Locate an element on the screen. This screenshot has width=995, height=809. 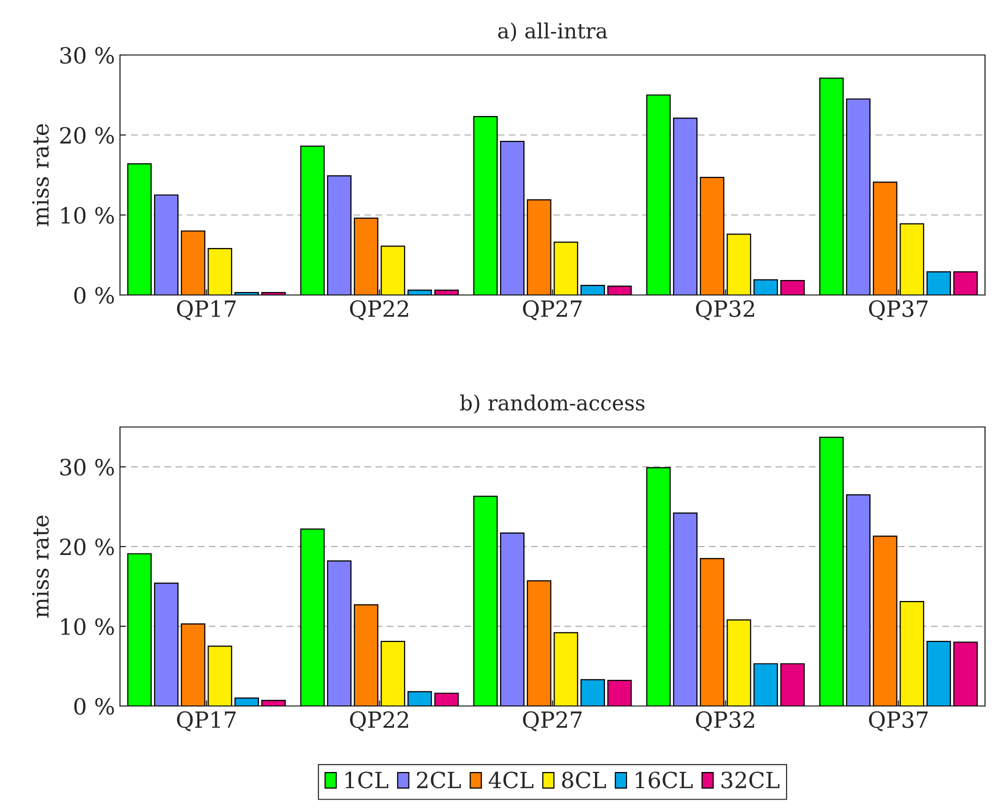
chart-title: b) random-access is located at coordinates (552, 404).